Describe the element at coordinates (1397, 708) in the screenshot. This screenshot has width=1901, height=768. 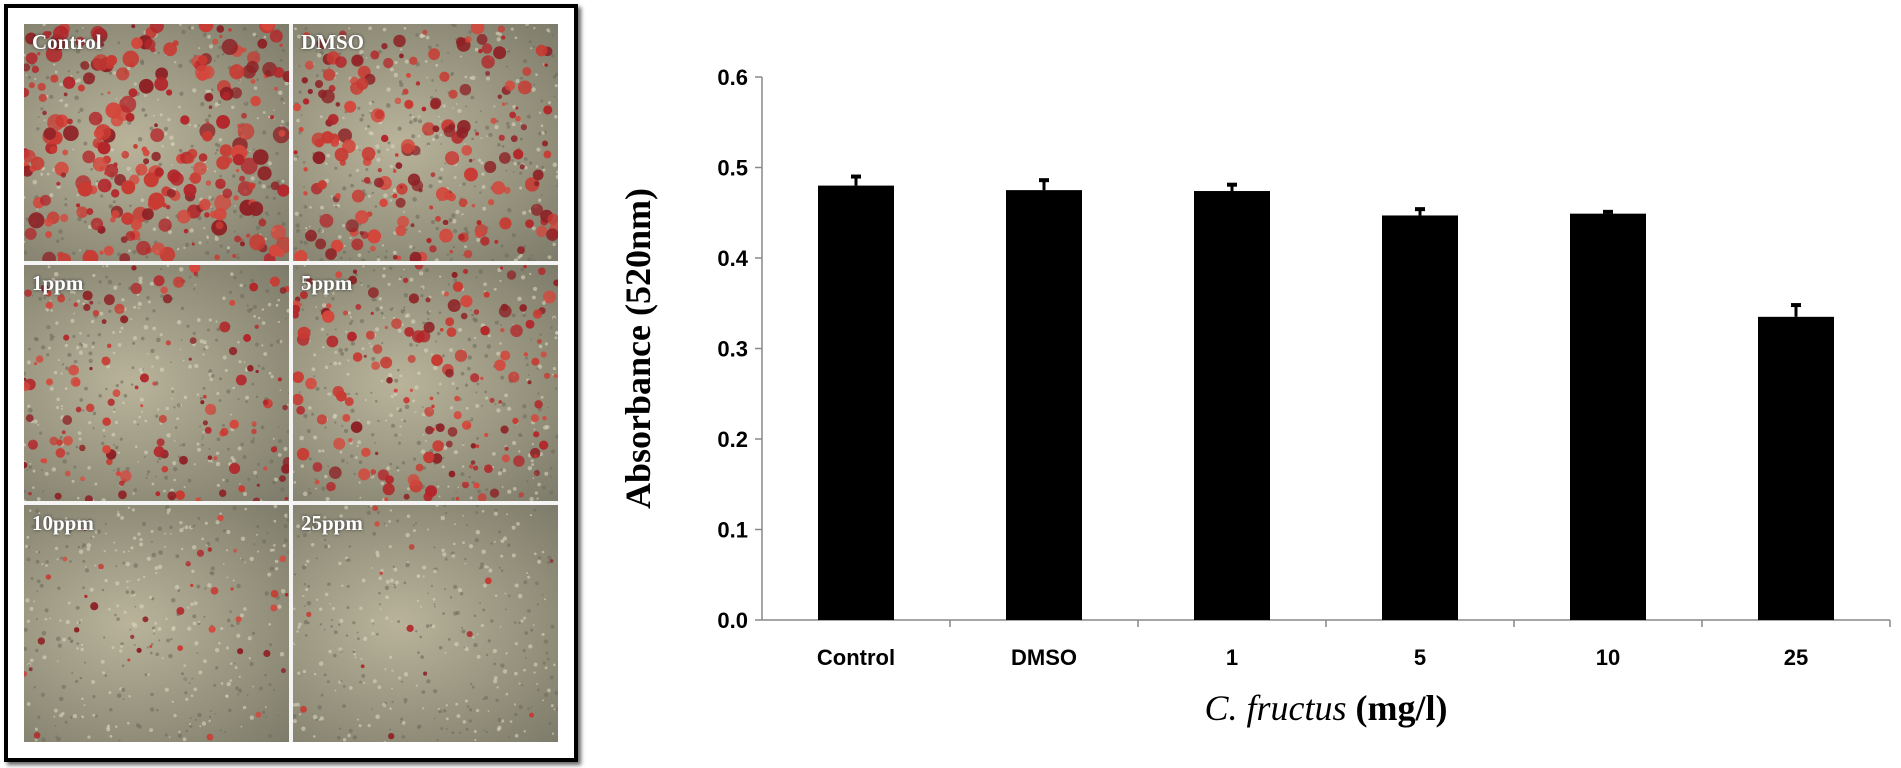
I see `x-axis-label-unit: (mg/l)` at that location.